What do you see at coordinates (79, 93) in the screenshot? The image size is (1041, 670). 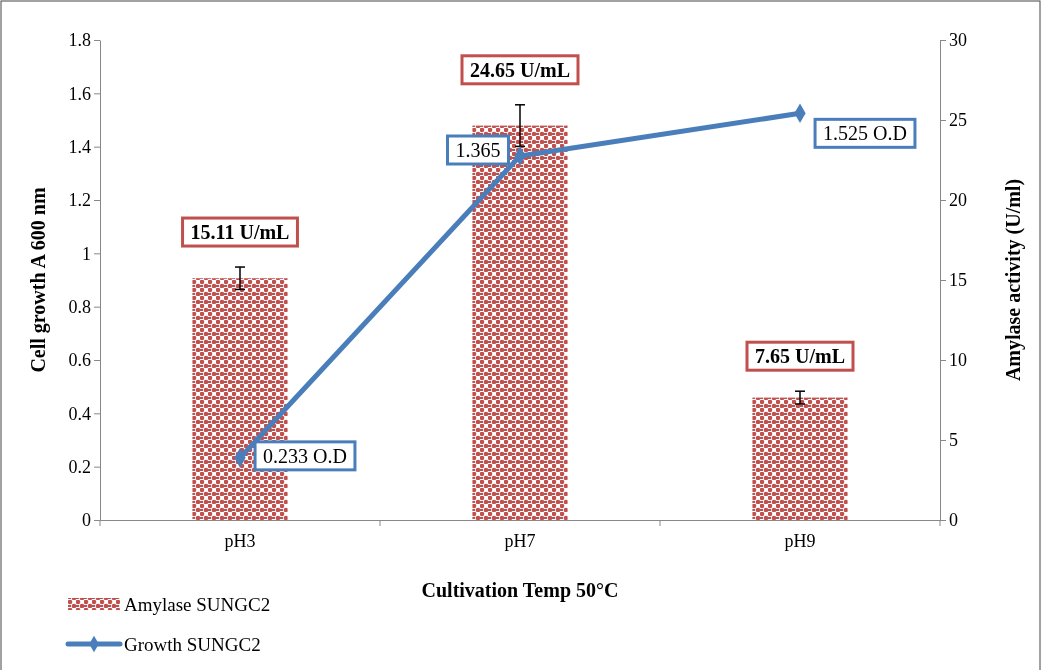 I see `y-tick-label: 1.6` at bounding box center [79, 93].